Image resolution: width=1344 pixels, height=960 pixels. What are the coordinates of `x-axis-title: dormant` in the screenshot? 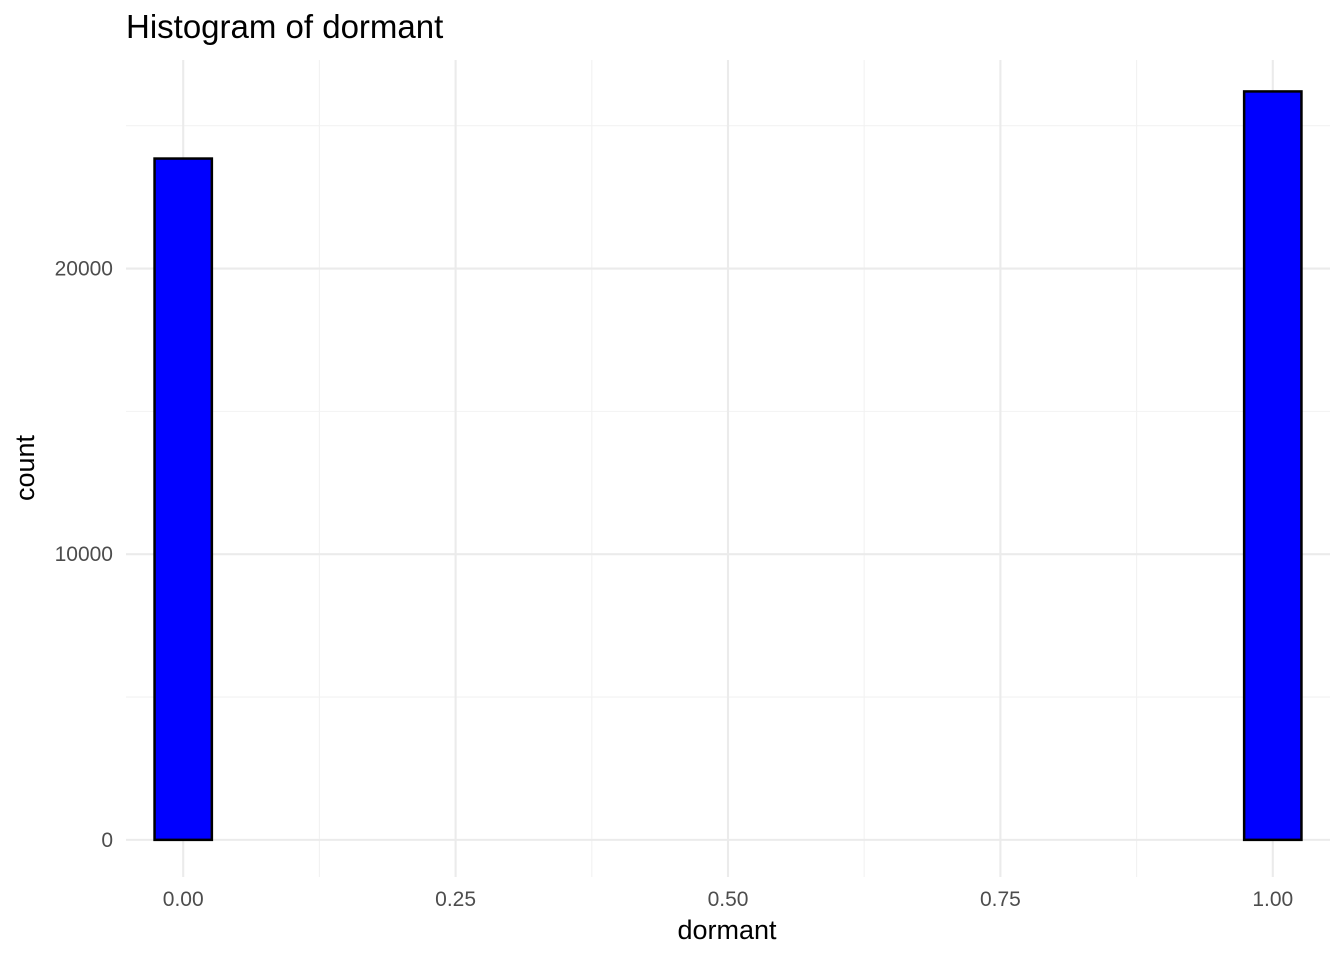 It's located at (727, 930).